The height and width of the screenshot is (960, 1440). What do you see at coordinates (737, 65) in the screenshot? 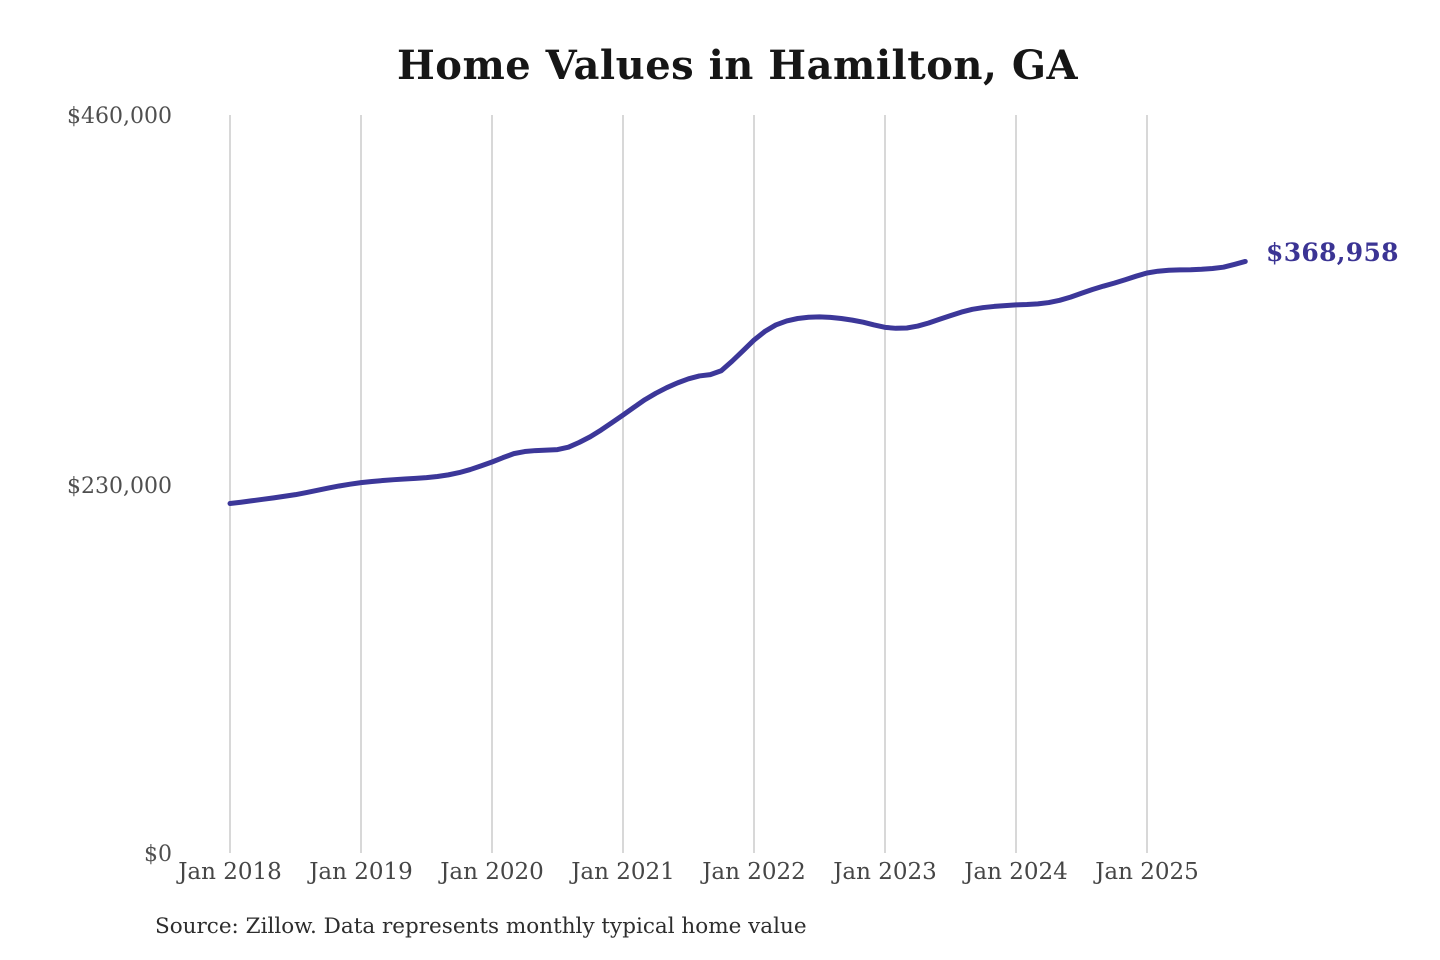
I see `chart-title: Home Values in Hamilton, GA` at bounding box center [737, 65].